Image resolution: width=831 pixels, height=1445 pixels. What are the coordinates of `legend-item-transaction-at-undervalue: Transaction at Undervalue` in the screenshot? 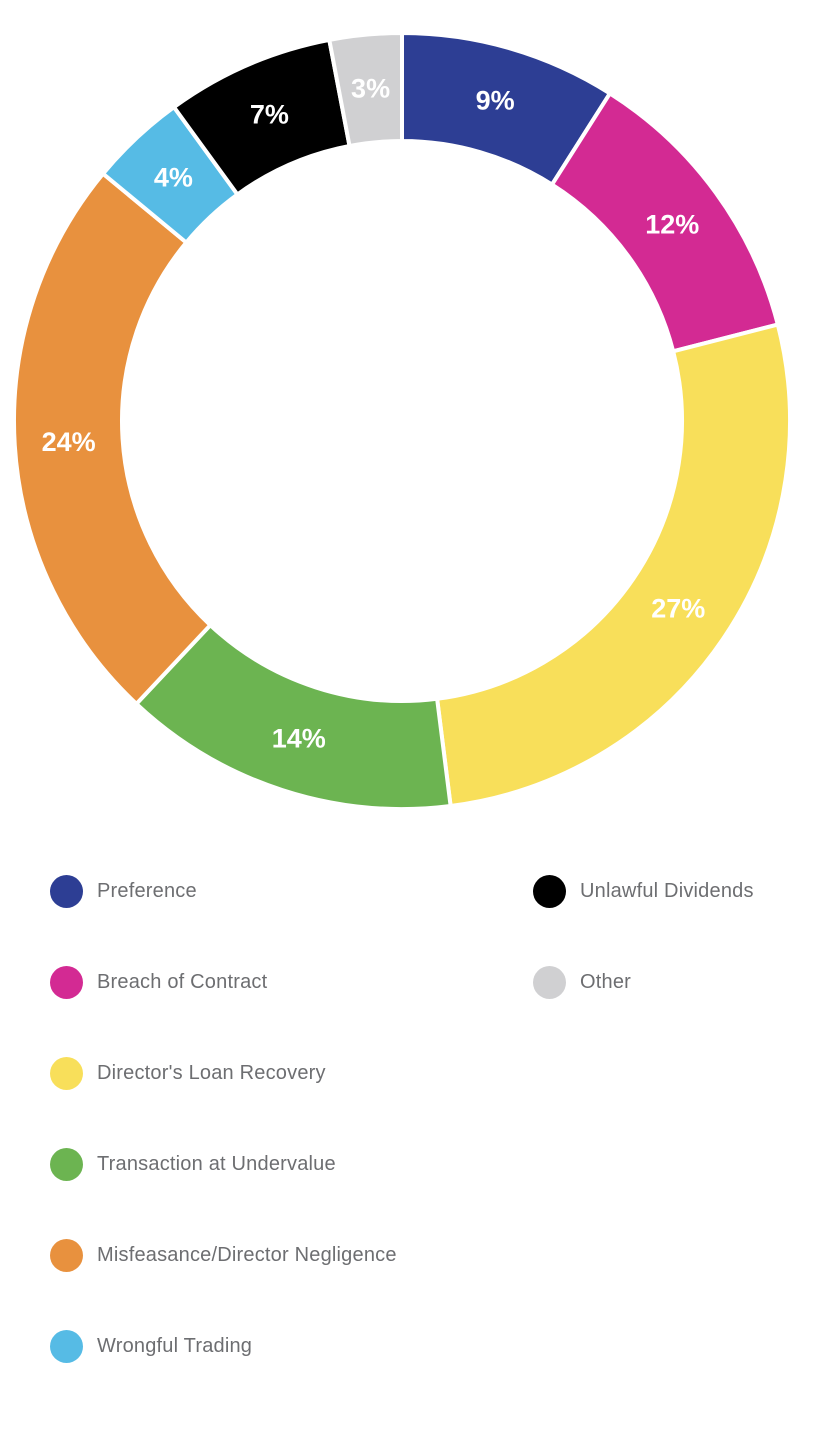 It's located at (291, 1164).